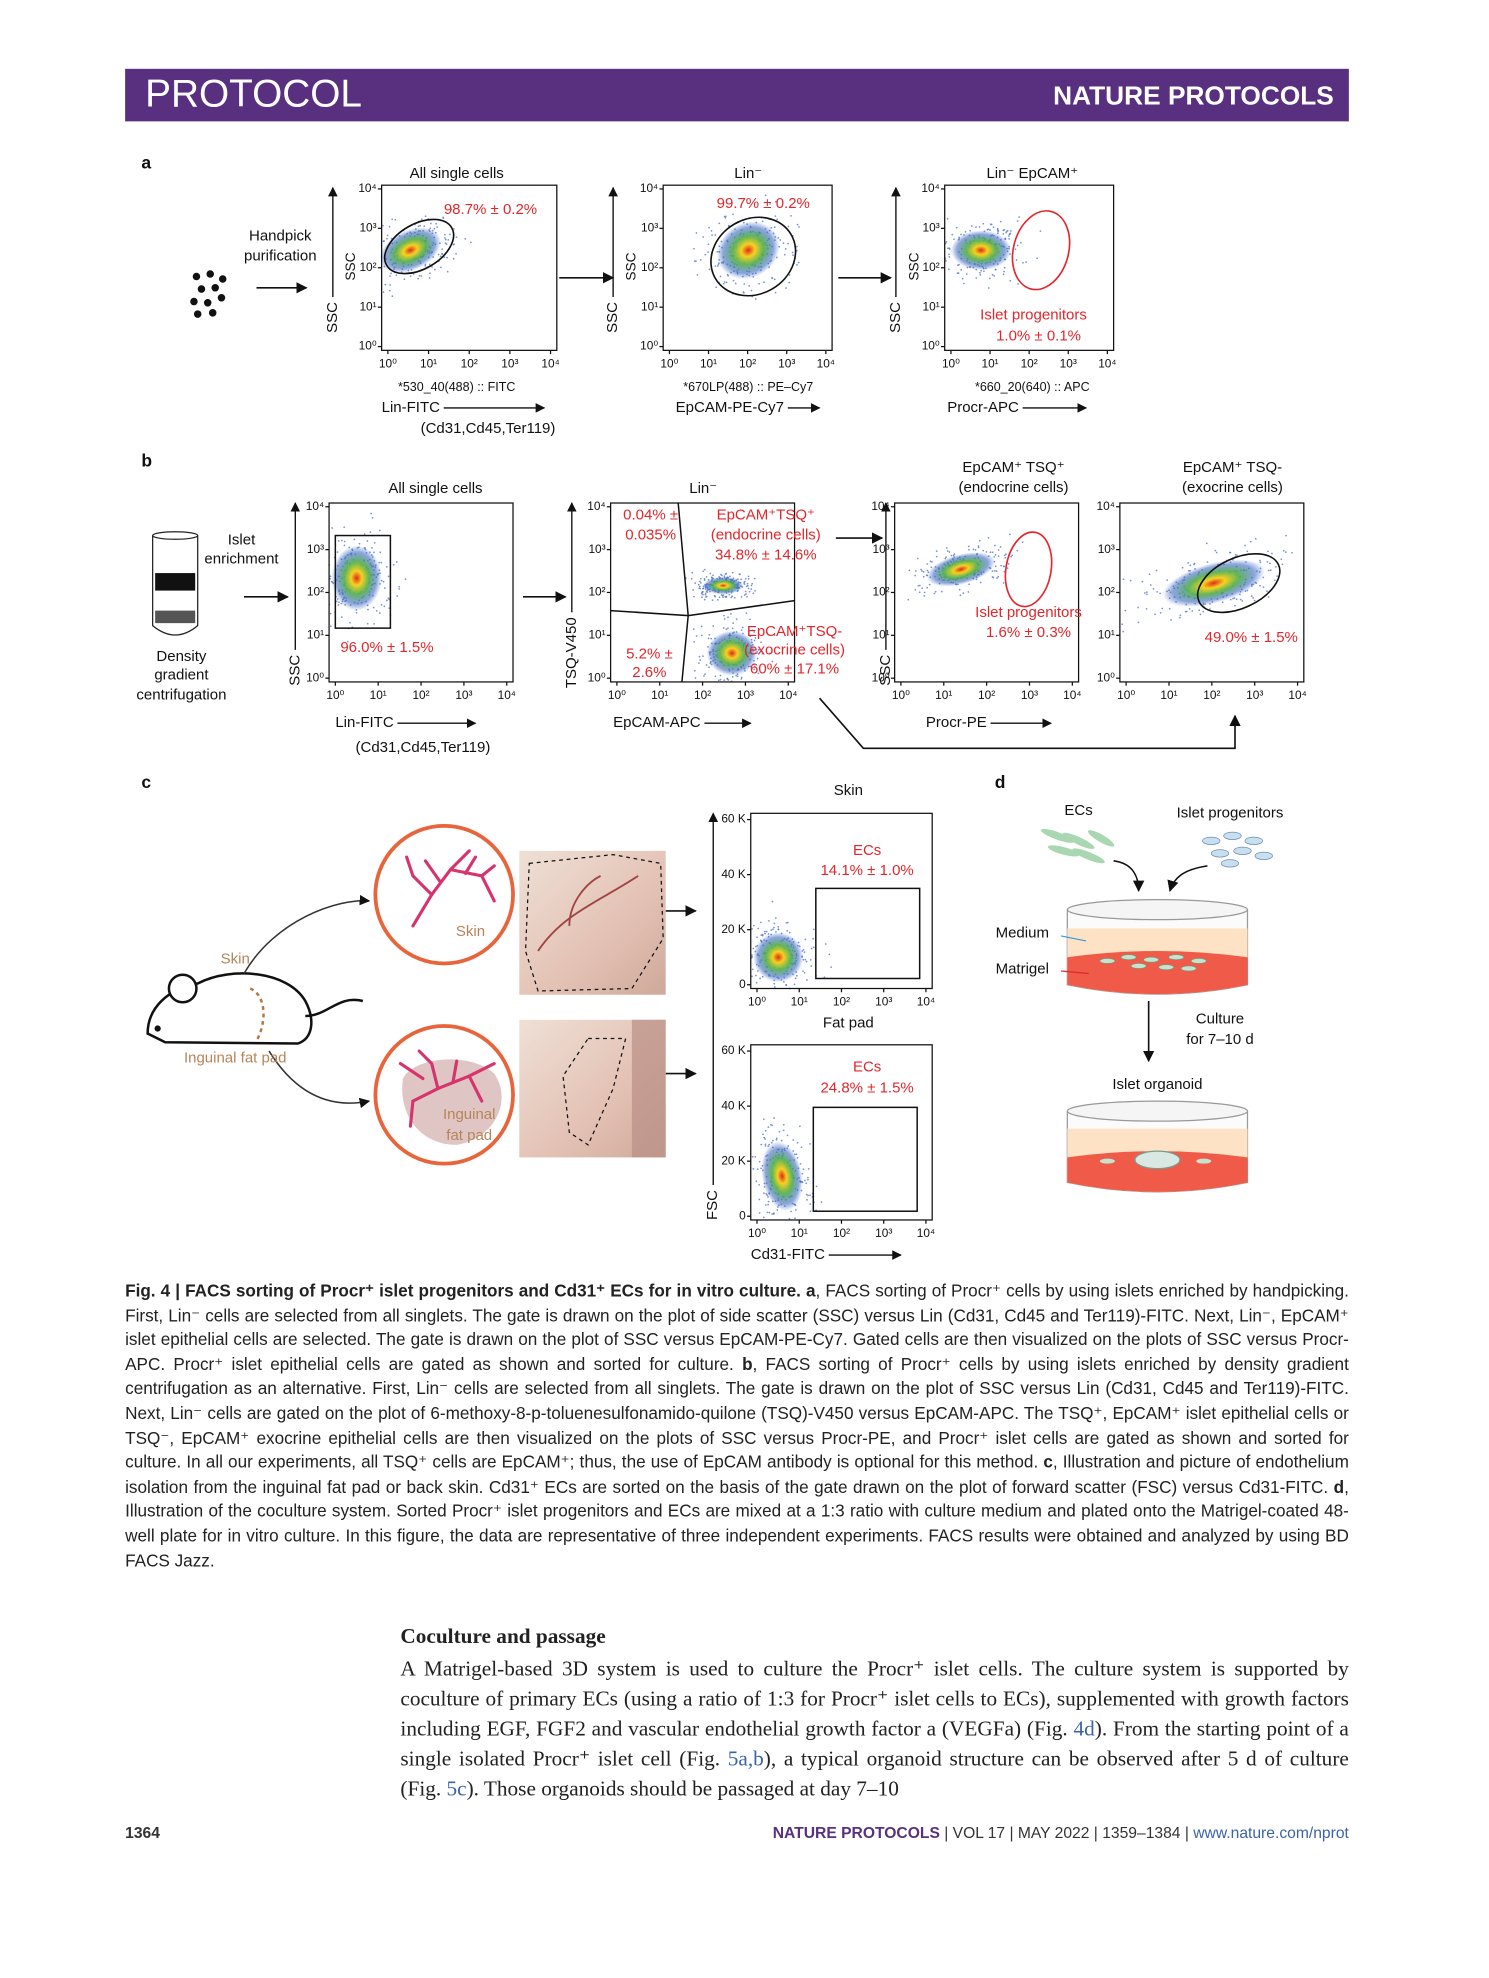  What do you see at coordinates (1271, 1833) in the screenshot?
I see `url: www.nature.com/nprot` at bounding box center [1271, 1833].